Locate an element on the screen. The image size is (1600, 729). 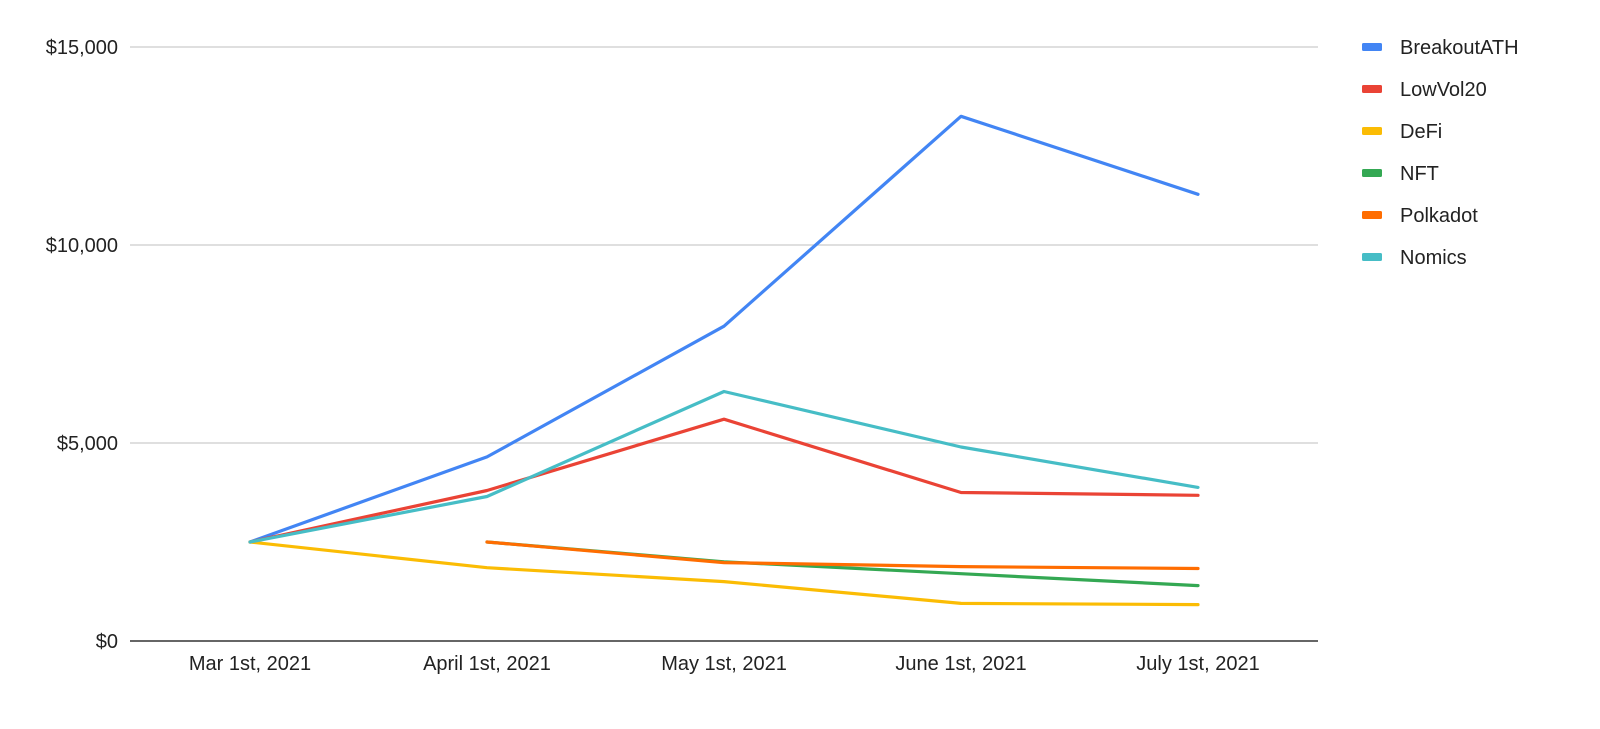
legend: BreakoutATH LowVol20 DeFi NFT Polkadot Nomics is located at coordinates (1440, 153).